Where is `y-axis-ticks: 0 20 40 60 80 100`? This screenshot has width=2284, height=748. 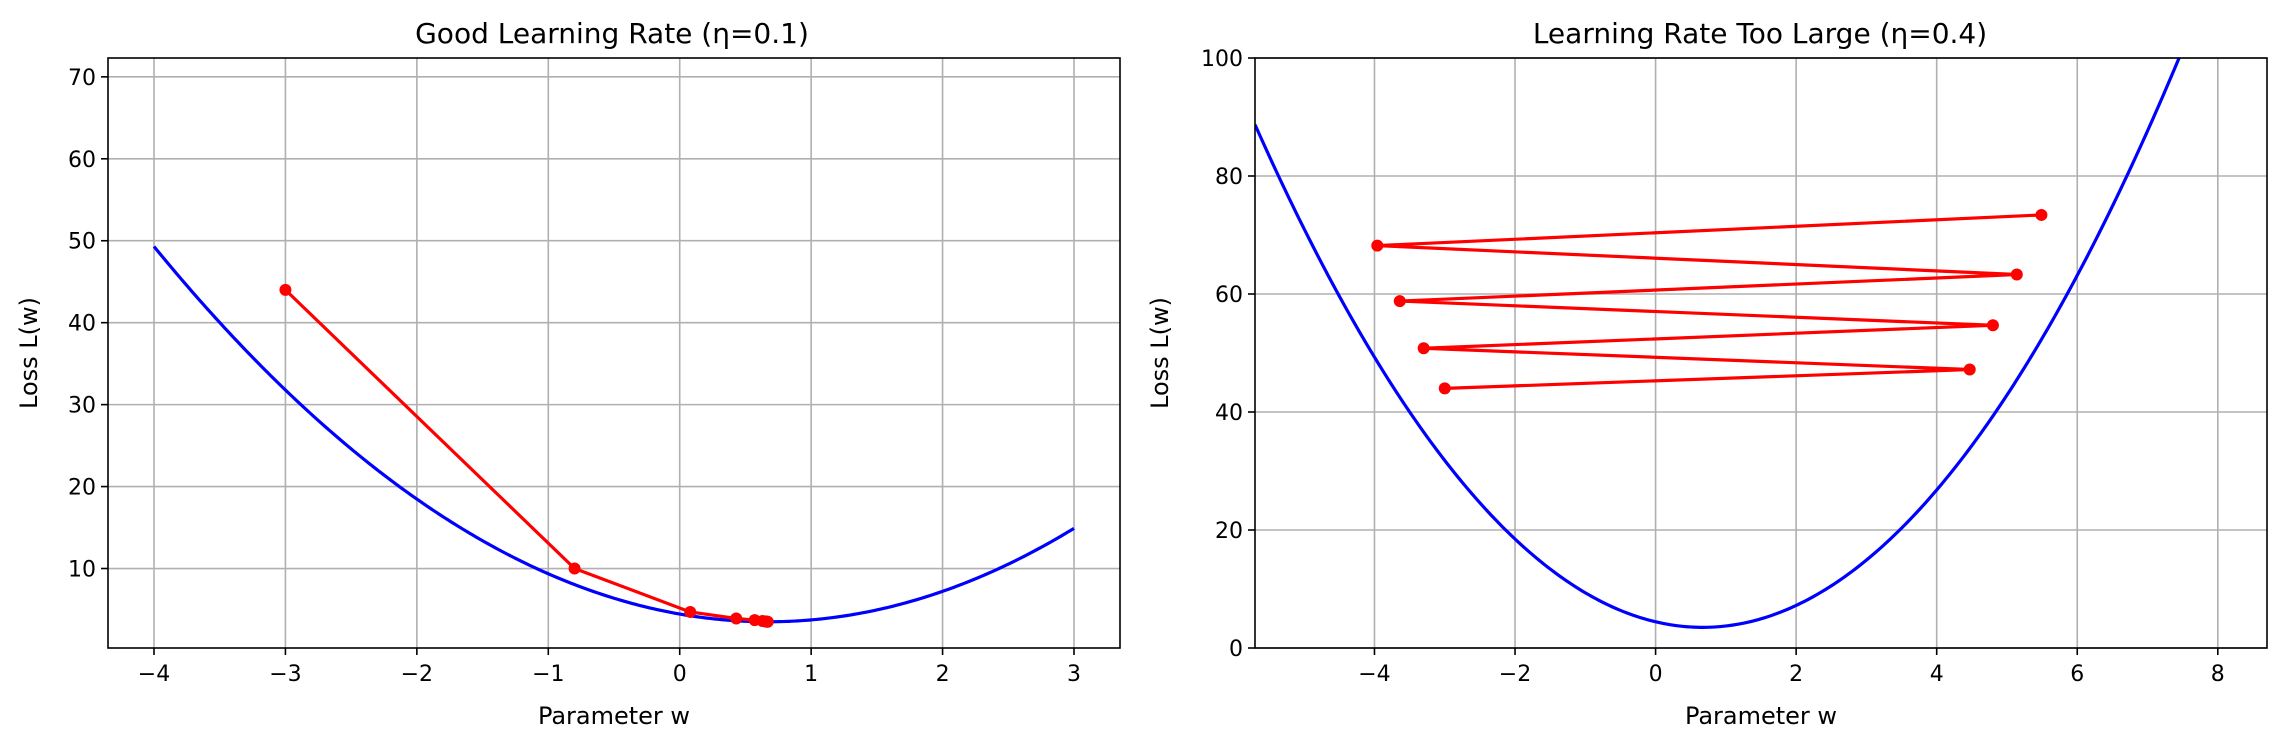
y-axis-ticks: 0 20 40 60 80 100 is located at coordinates (1228, 354).